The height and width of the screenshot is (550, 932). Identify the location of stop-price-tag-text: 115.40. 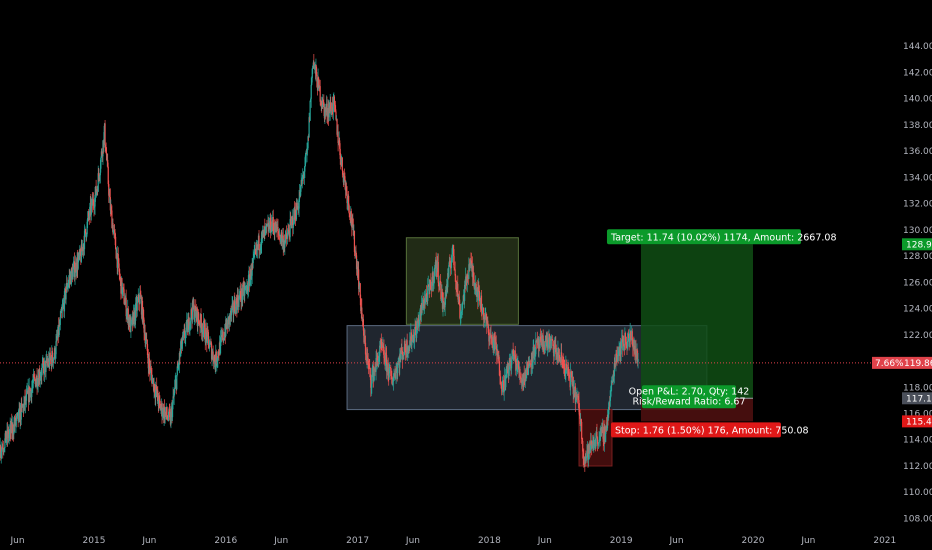
(919, 422).